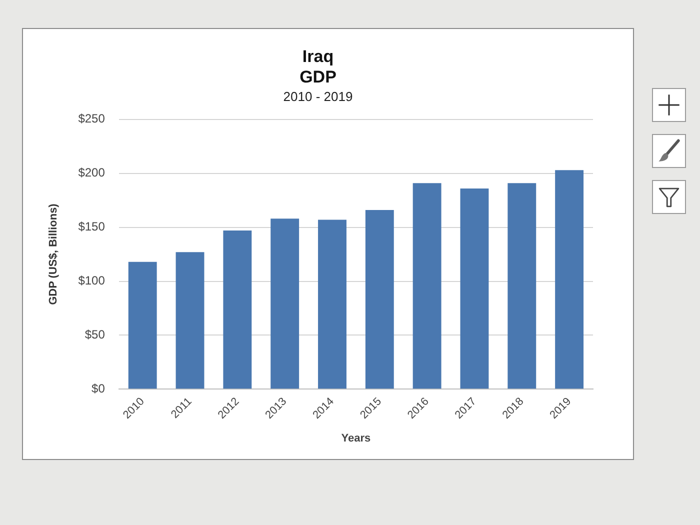  Describe the element at coordinates (356, 438) in the screenshot. I see `x-axis-title: Years` at that location.